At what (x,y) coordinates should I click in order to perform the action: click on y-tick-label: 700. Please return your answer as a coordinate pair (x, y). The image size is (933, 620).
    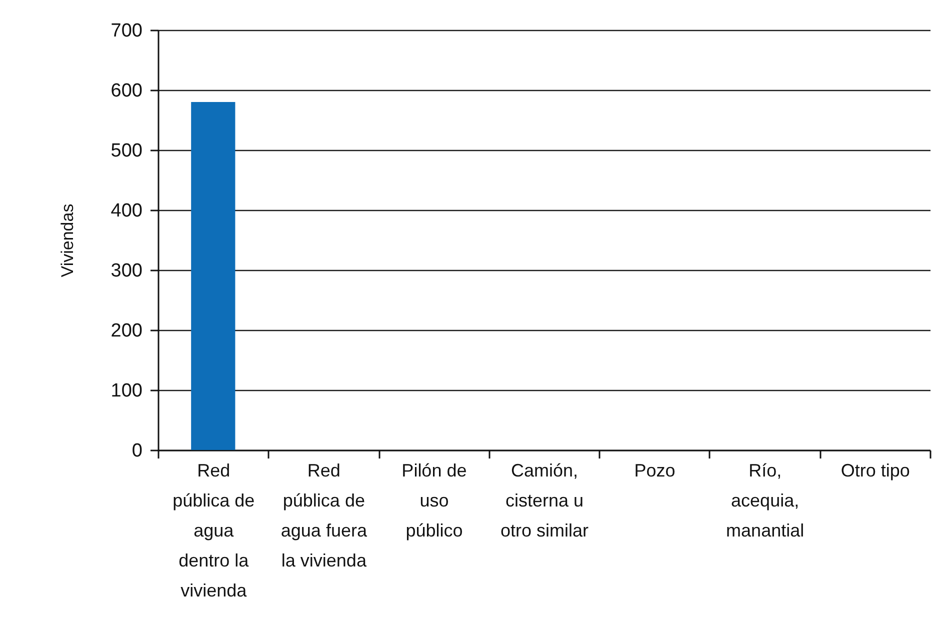
    Looking at the image, I should click on (126, 31).